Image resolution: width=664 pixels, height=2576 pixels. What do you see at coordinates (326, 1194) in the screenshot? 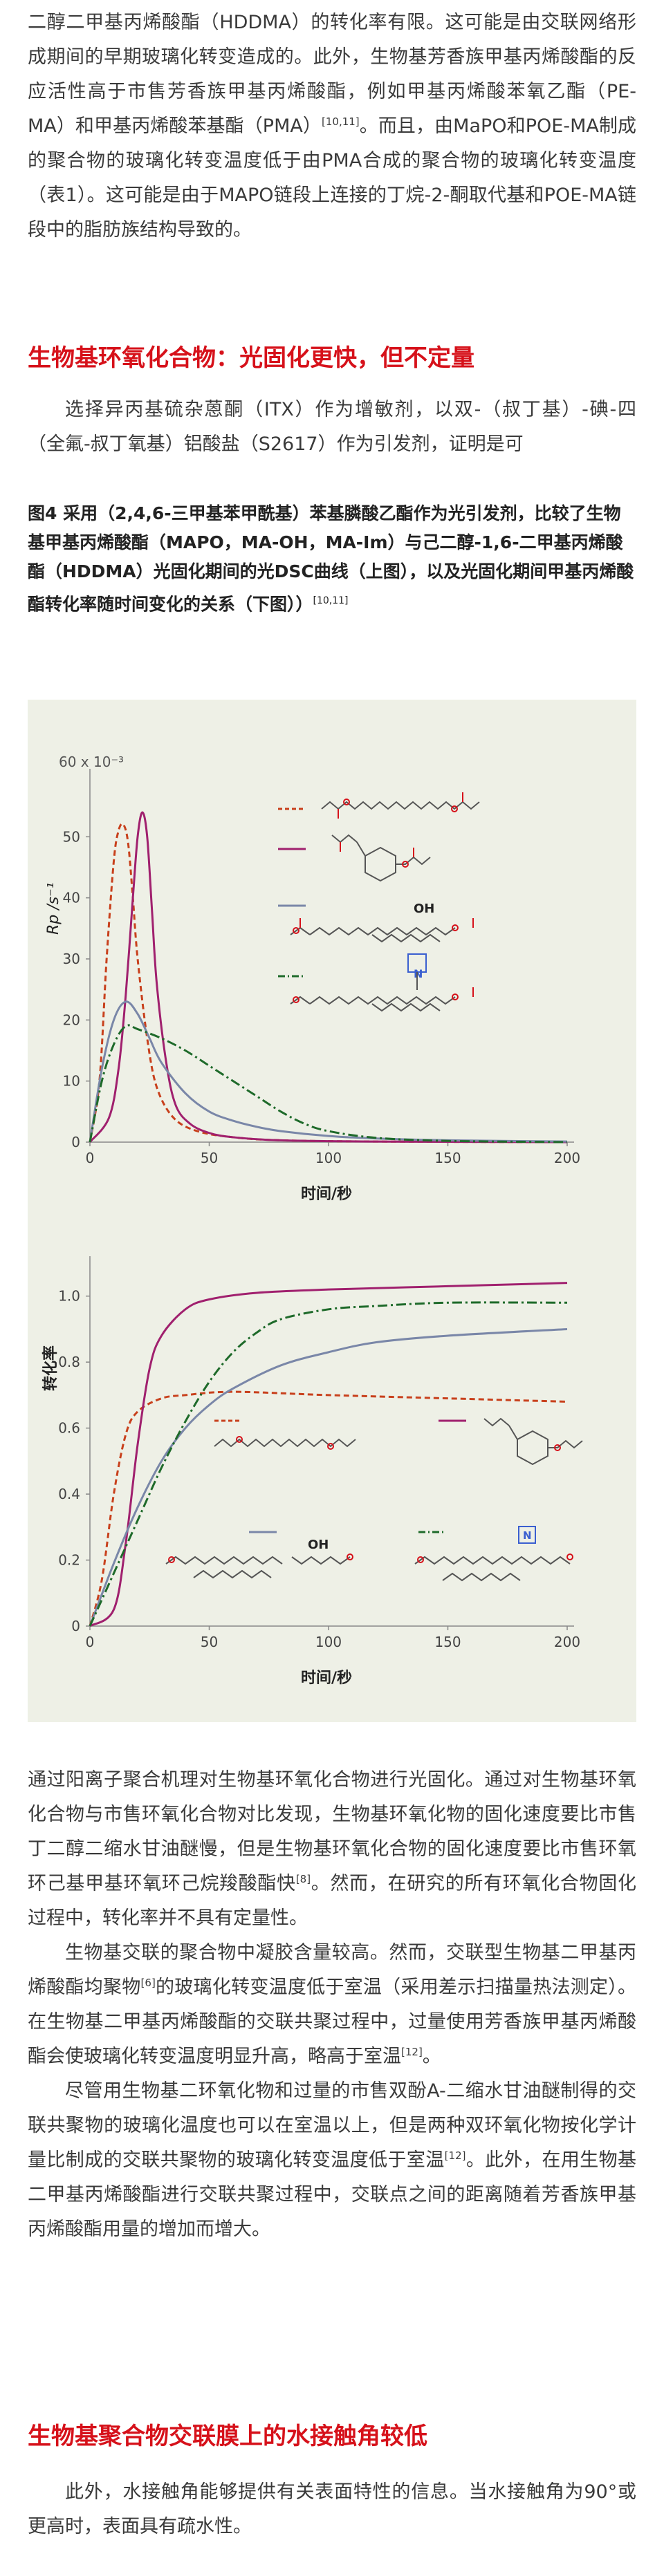
I see `rp-x-axis-label: 时间/秒` at bounding box center [326, 1194].